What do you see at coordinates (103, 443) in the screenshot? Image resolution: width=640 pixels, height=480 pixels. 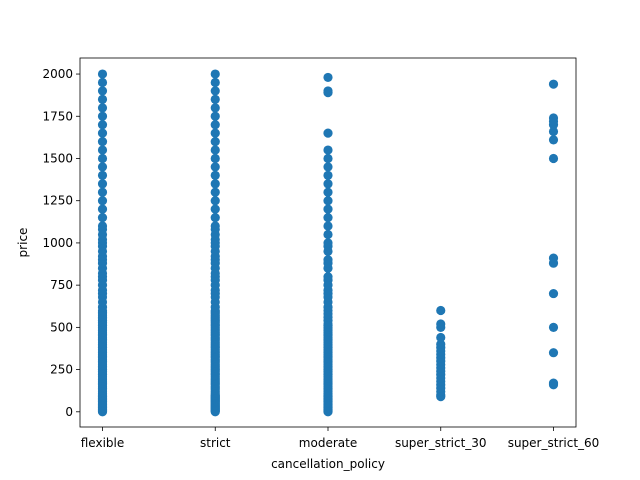 I see `x-tick-label-flexible: flexible` at bounding box center [103, 443].